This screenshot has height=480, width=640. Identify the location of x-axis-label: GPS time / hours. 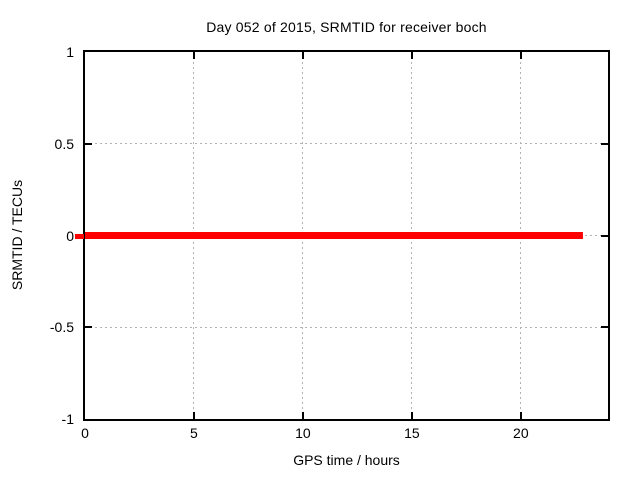
(346, 460).